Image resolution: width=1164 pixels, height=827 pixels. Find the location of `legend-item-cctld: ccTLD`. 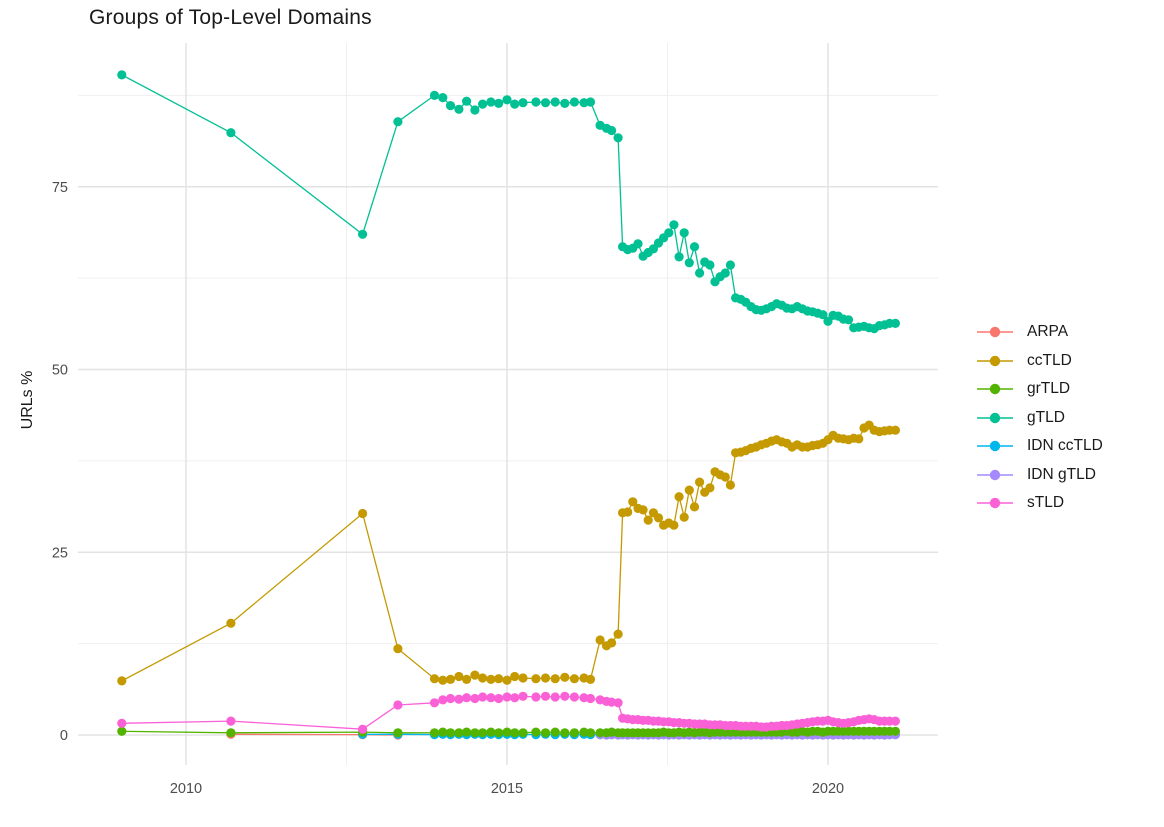

legend-item-cctld: ccTLD is located at coordinates (1039, 361).